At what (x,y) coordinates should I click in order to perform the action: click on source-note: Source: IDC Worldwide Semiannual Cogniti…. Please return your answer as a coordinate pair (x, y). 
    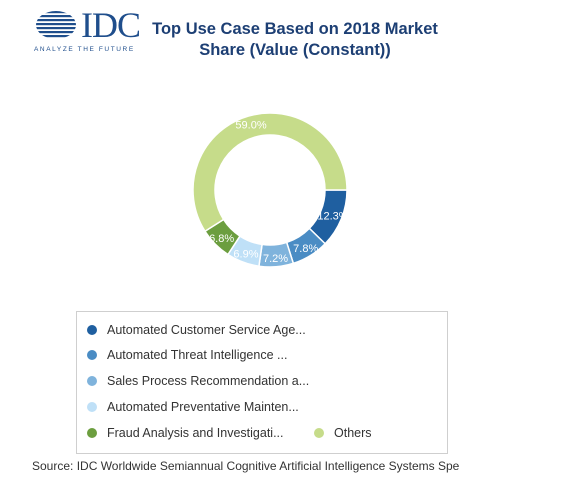
    Looking at the image, I should click on (246, 466).